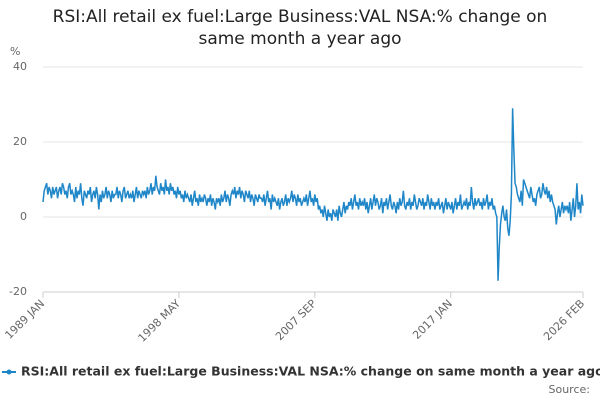 This screenshot has height=400, width=600. What do you see at coordinates (24, 319) in the screenshot?
I see `x-tick-label: 1989 JAN` at bounding box center [24, 319].